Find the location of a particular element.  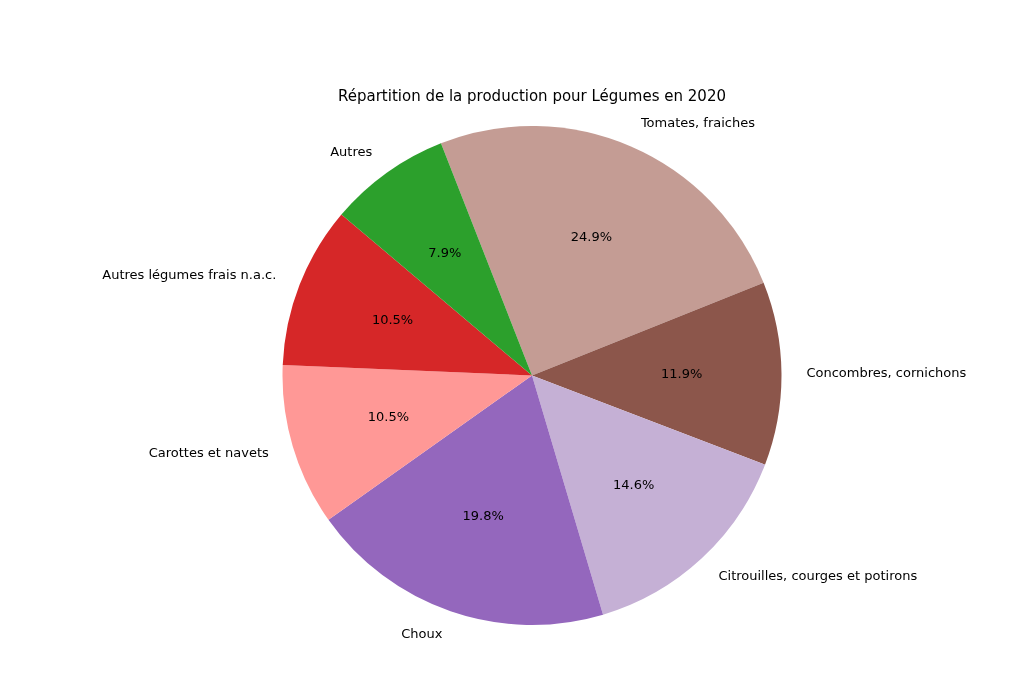

data-label: 19.8% is located at coordinates (483, 516).